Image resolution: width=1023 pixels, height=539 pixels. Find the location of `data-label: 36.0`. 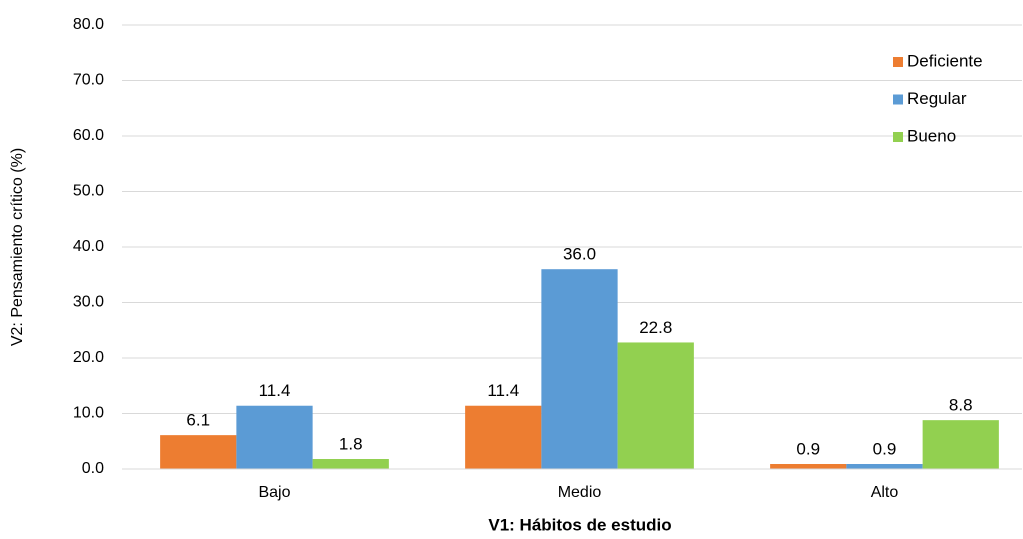

data-label: 36.0 is located at coordinates (579, 254).